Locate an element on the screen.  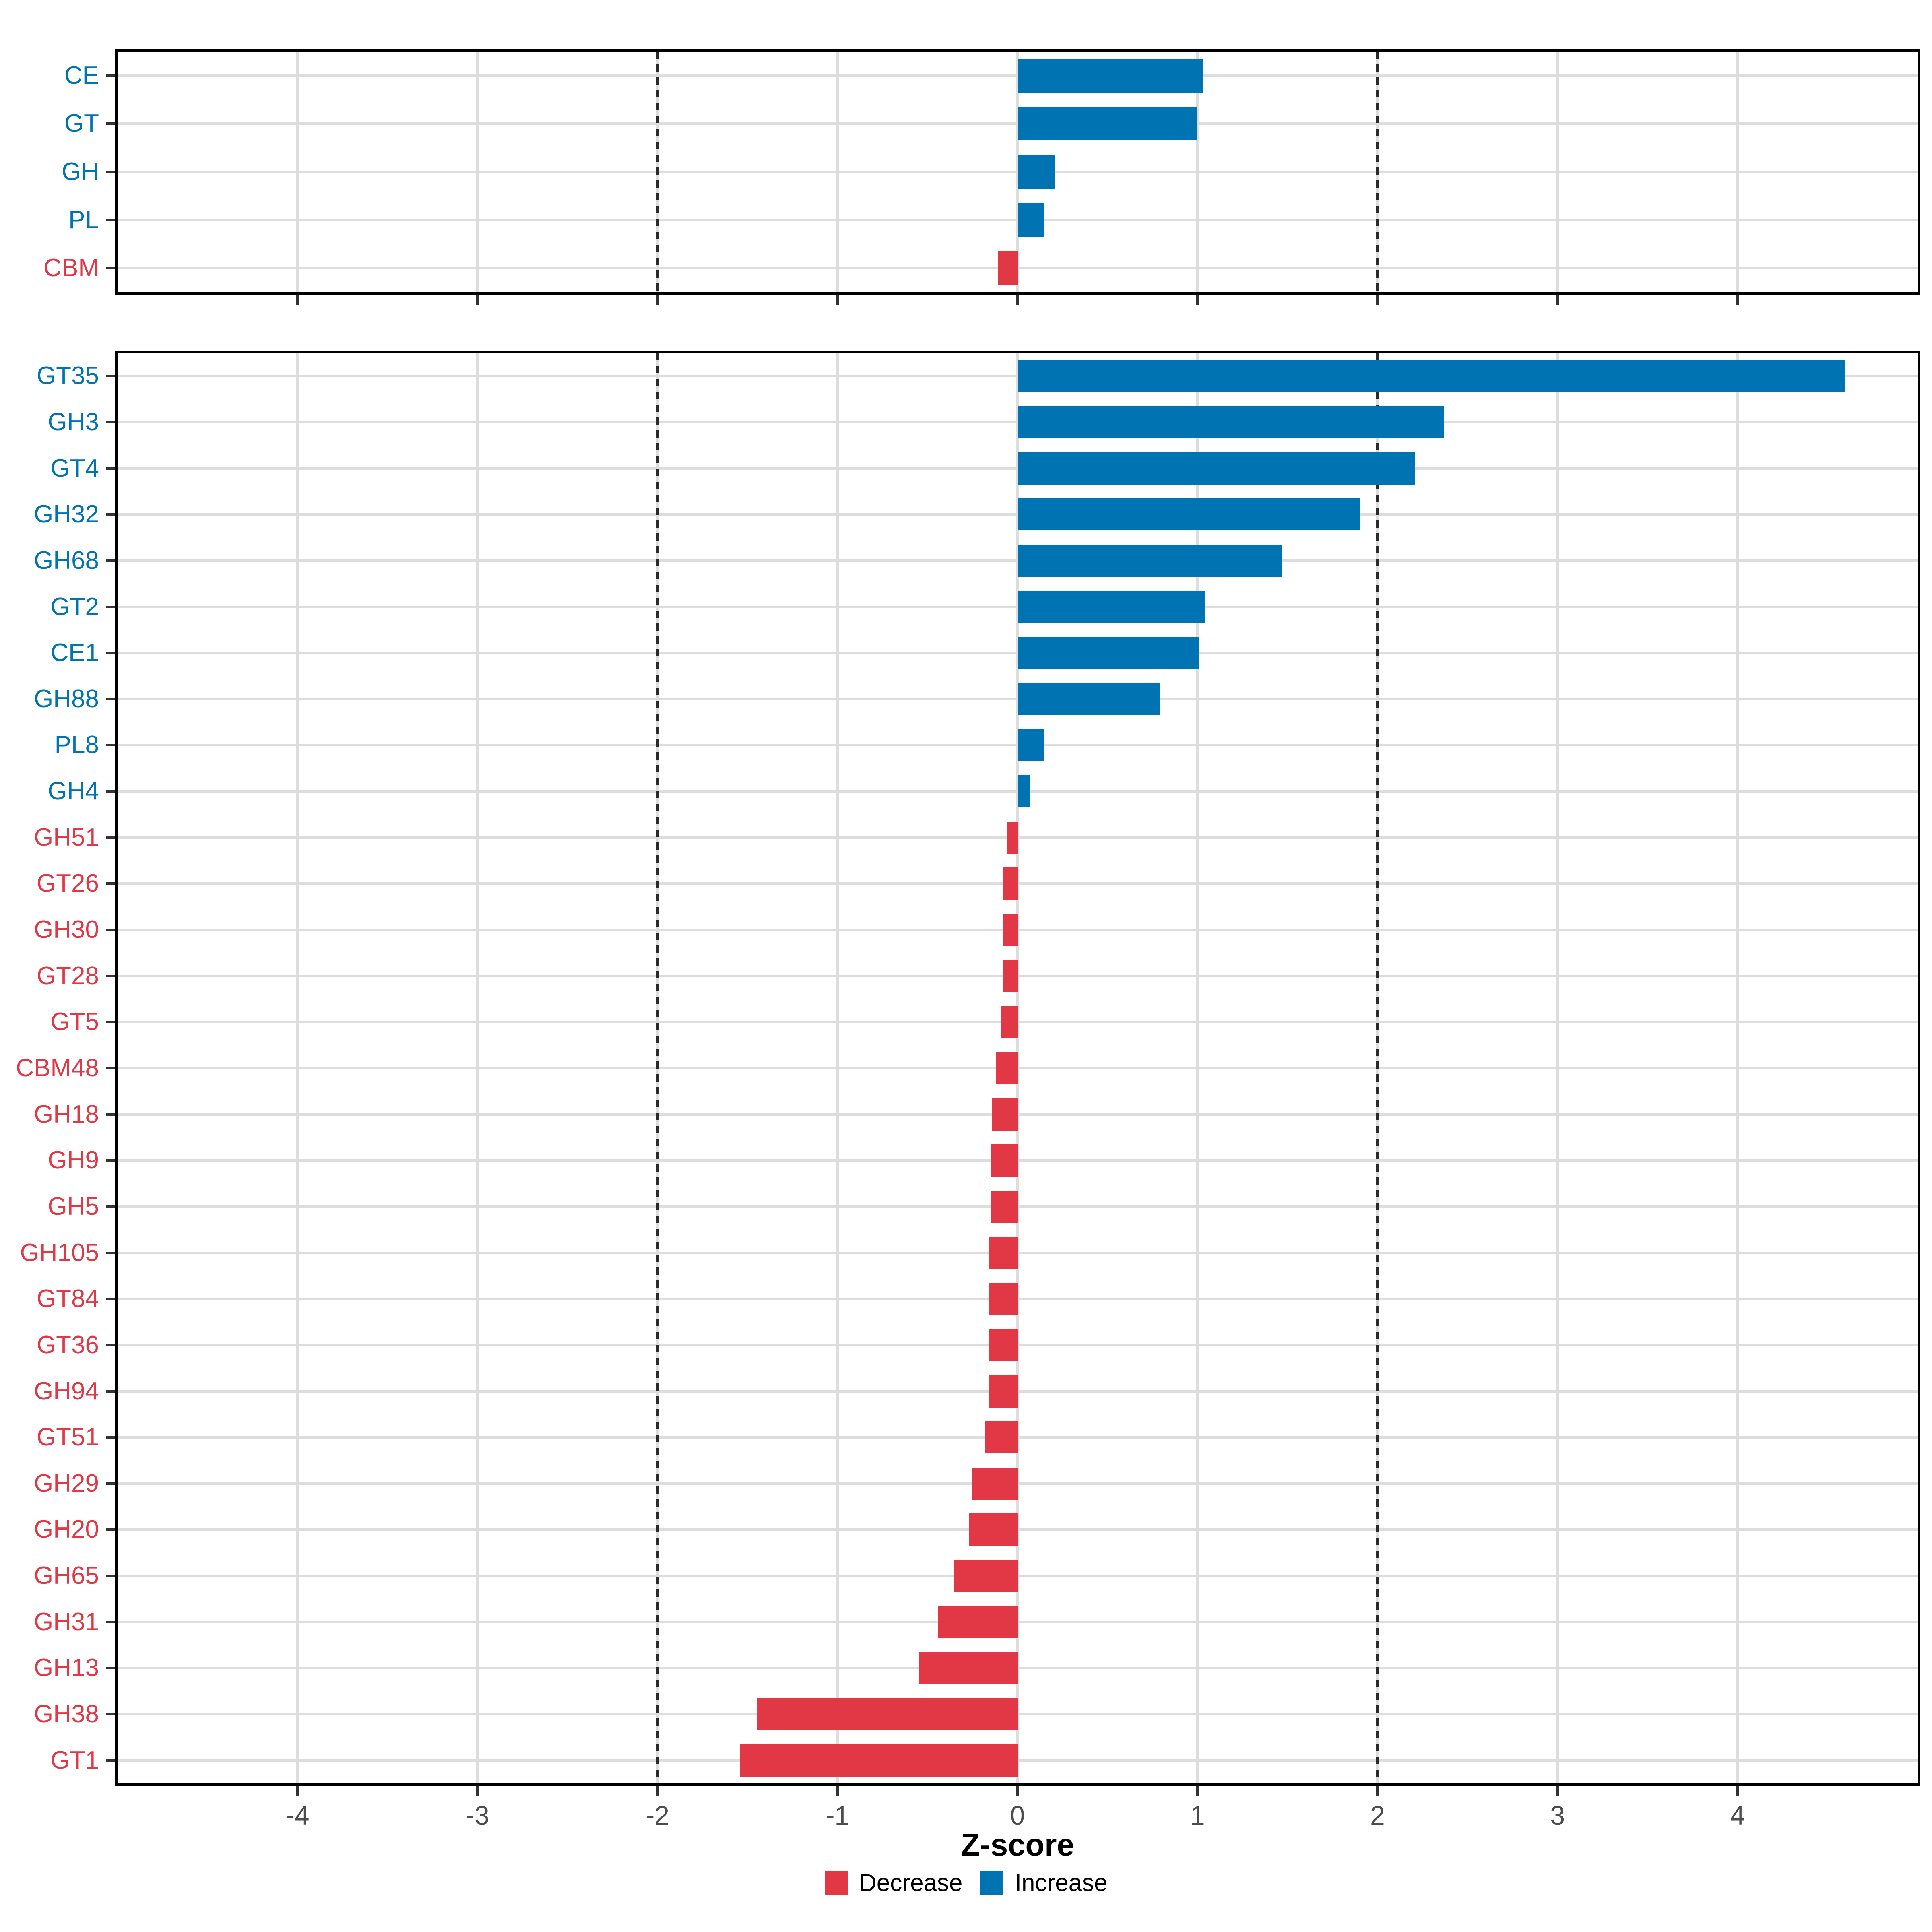
bar-CE is located at coordinates (1110, 76).